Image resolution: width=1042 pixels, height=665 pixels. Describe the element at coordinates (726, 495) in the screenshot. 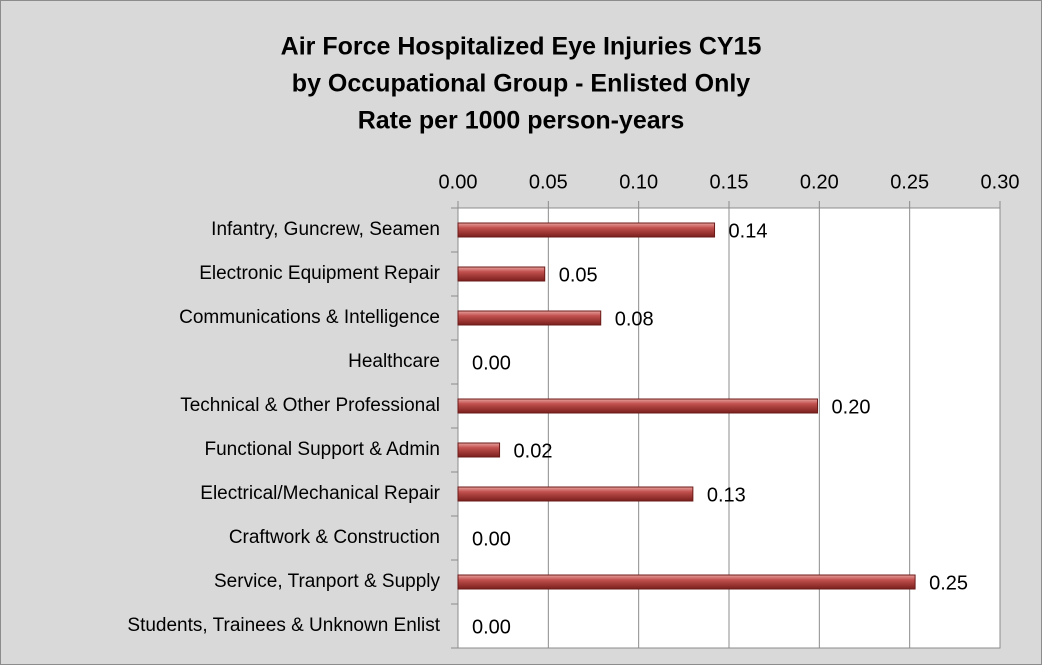

I see `data-label: 0.13` at that location.